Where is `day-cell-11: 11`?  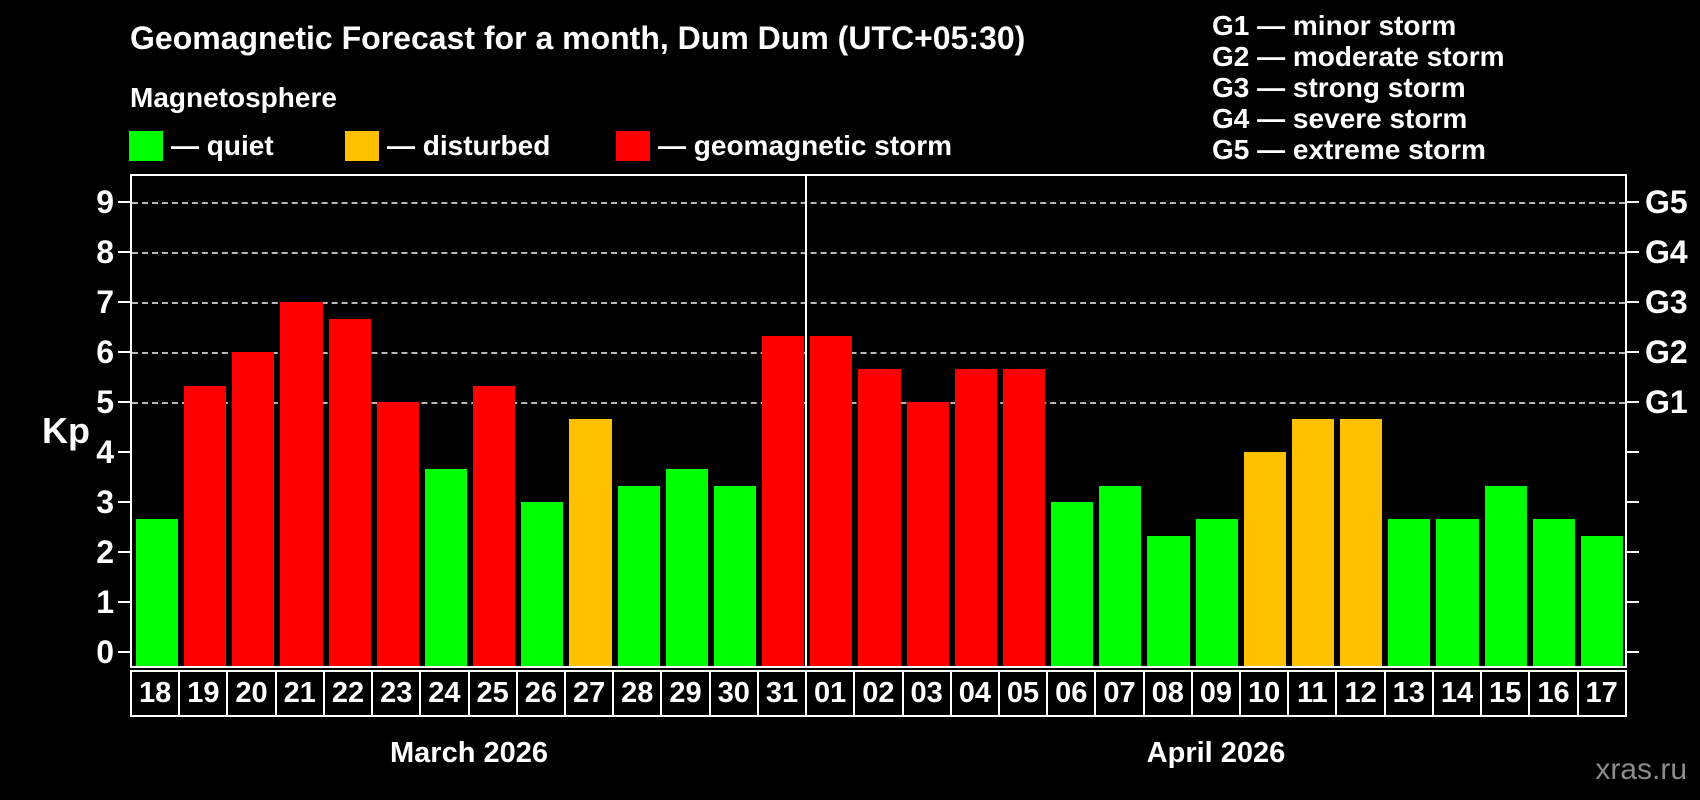
day-cell-11: 11 is located at coordinates (1313, 693).